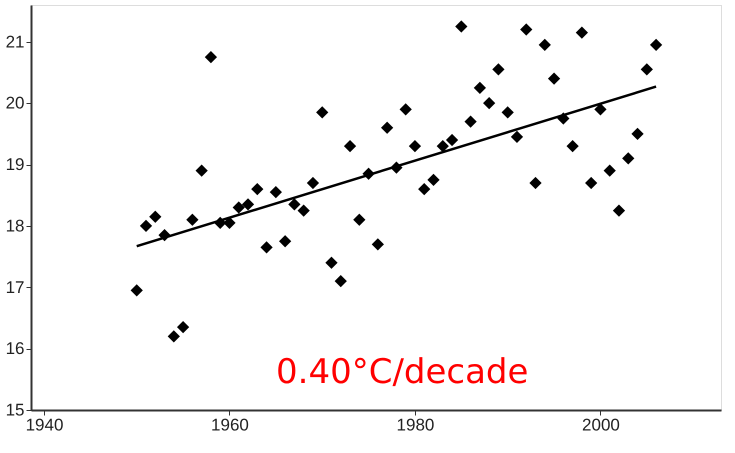 The height and width of the screenshot is (453, 735). Describe the element at coordinates (15, 287) in the screenshot. I see `y-tick-label: 17` at that location.